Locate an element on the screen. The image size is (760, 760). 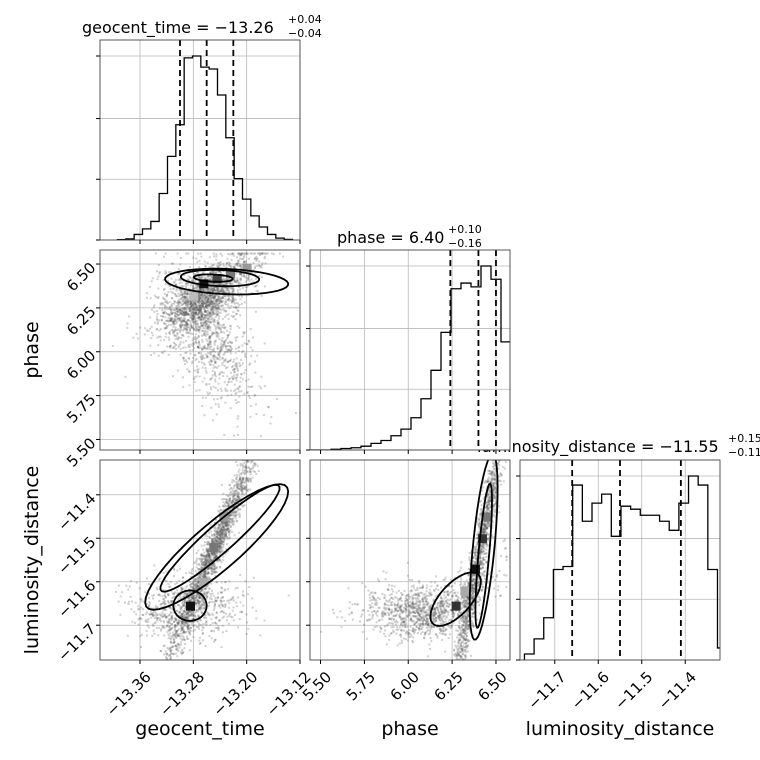
density-panel-geocent-time-vs-phase: 5.50 5.75 6.00 6.25 6.50 is located at coordinates (182, 360).